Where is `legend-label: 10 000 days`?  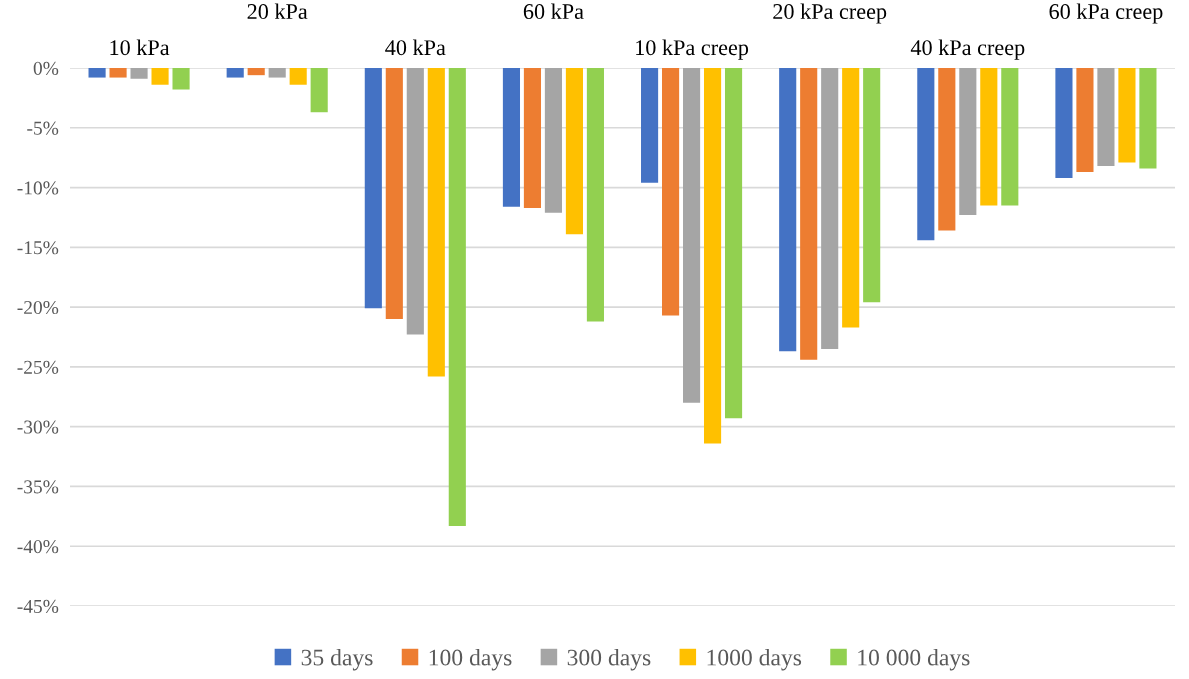 legend-label: 10 000 days is located at coordinates (914, 659).